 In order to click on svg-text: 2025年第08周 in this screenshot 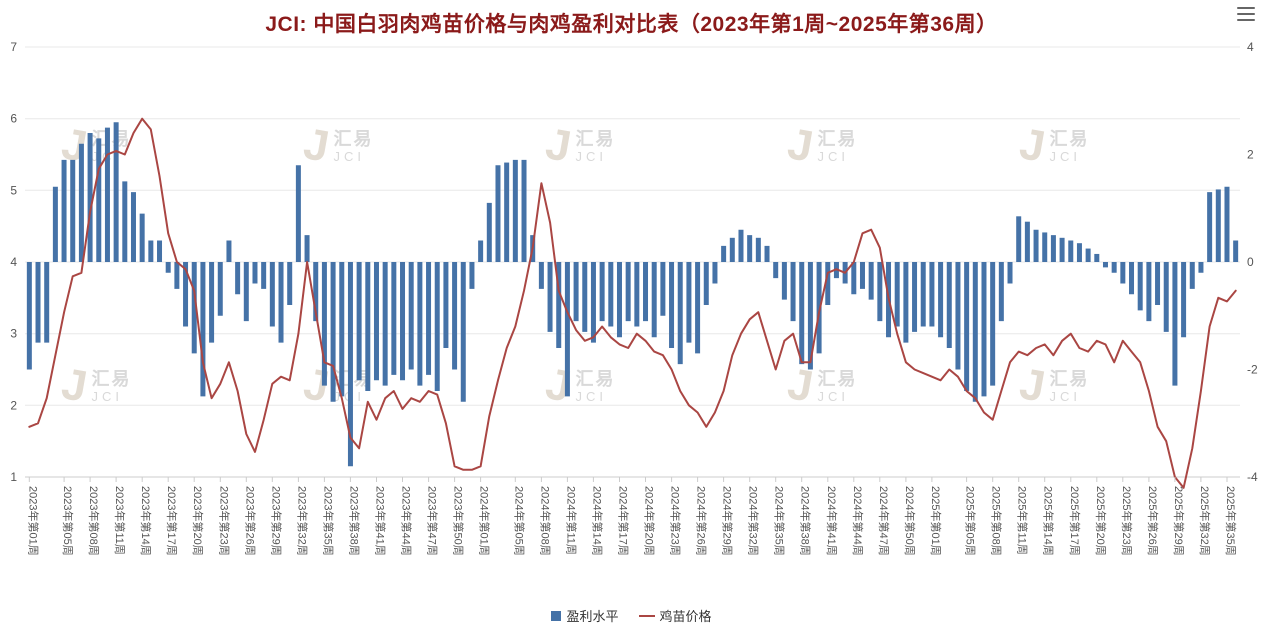, I will do `click(997, 521)`.